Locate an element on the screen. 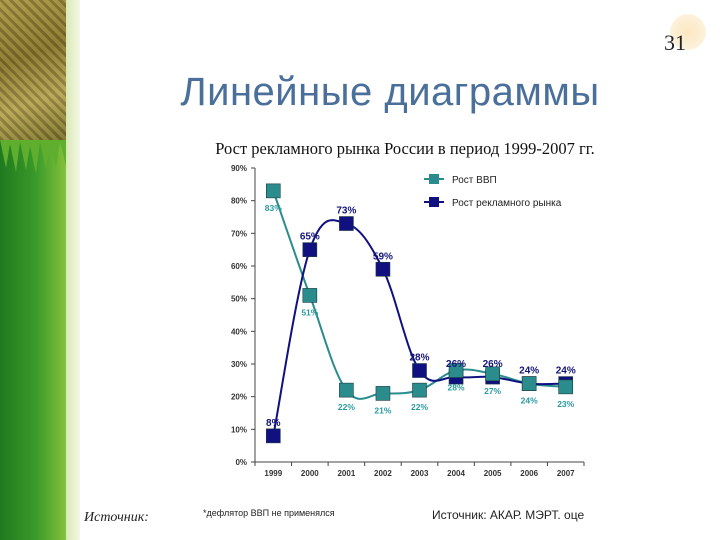 The height and width of the screenshot is (540, 720). grass-decoration is located at coordinates (33, 157).